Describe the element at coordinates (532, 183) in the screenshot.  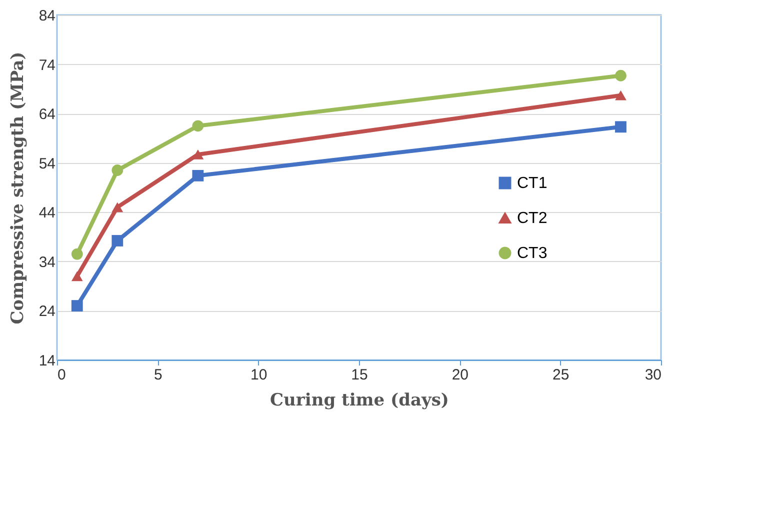
I see `legend-label: CT1` at that location.